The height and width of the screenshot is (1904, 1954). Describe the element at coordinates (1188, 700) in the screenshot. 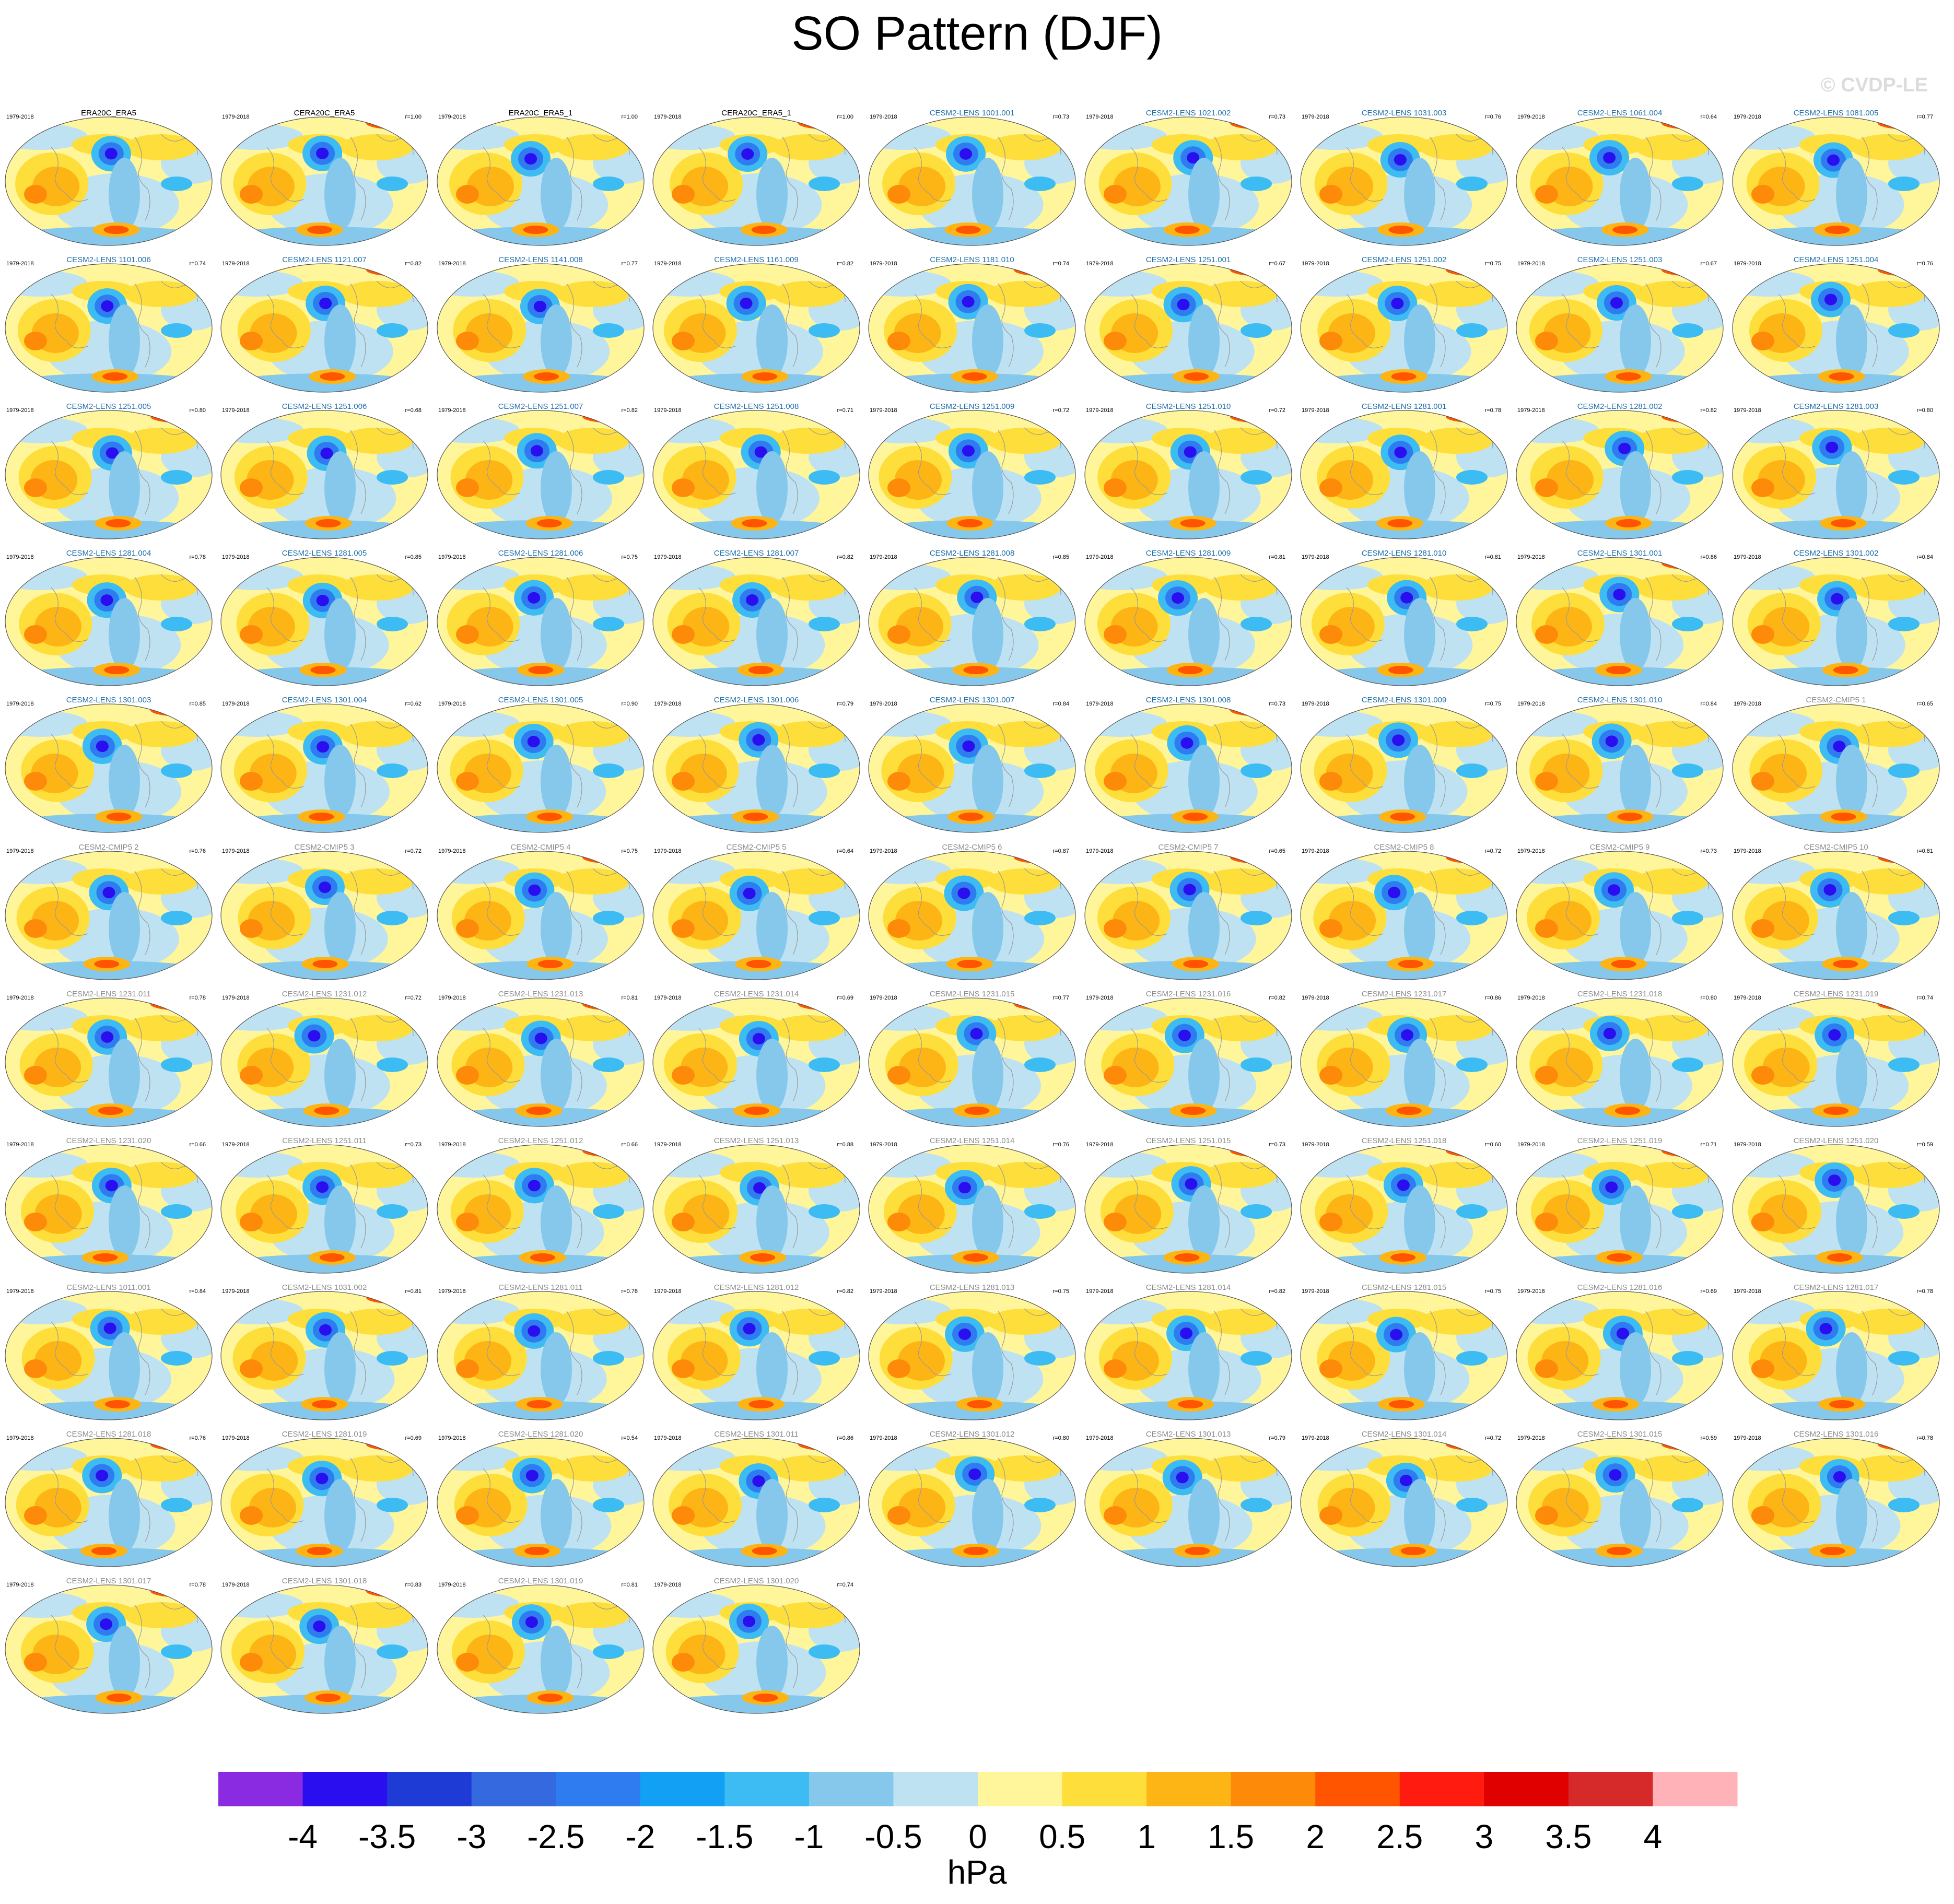

I see `panel-title: CESM2-LENS 1301.008` at that location.